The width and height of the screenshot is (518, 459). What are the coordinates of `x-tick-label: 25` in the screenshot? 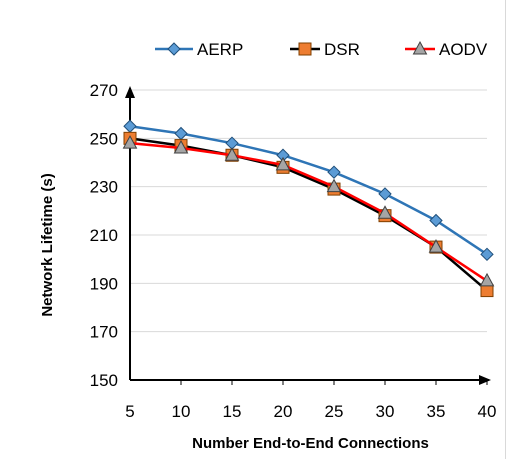 It's located at (334, 411).